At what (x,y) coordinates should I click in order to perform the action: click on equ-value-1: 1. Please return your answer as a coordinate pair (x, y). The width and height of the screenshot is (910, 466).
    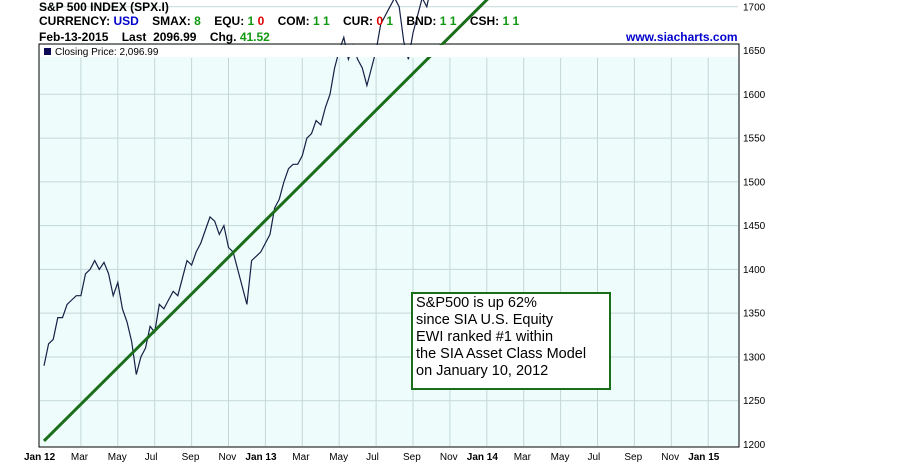
    Looking at the image, I should click on (251, 21).